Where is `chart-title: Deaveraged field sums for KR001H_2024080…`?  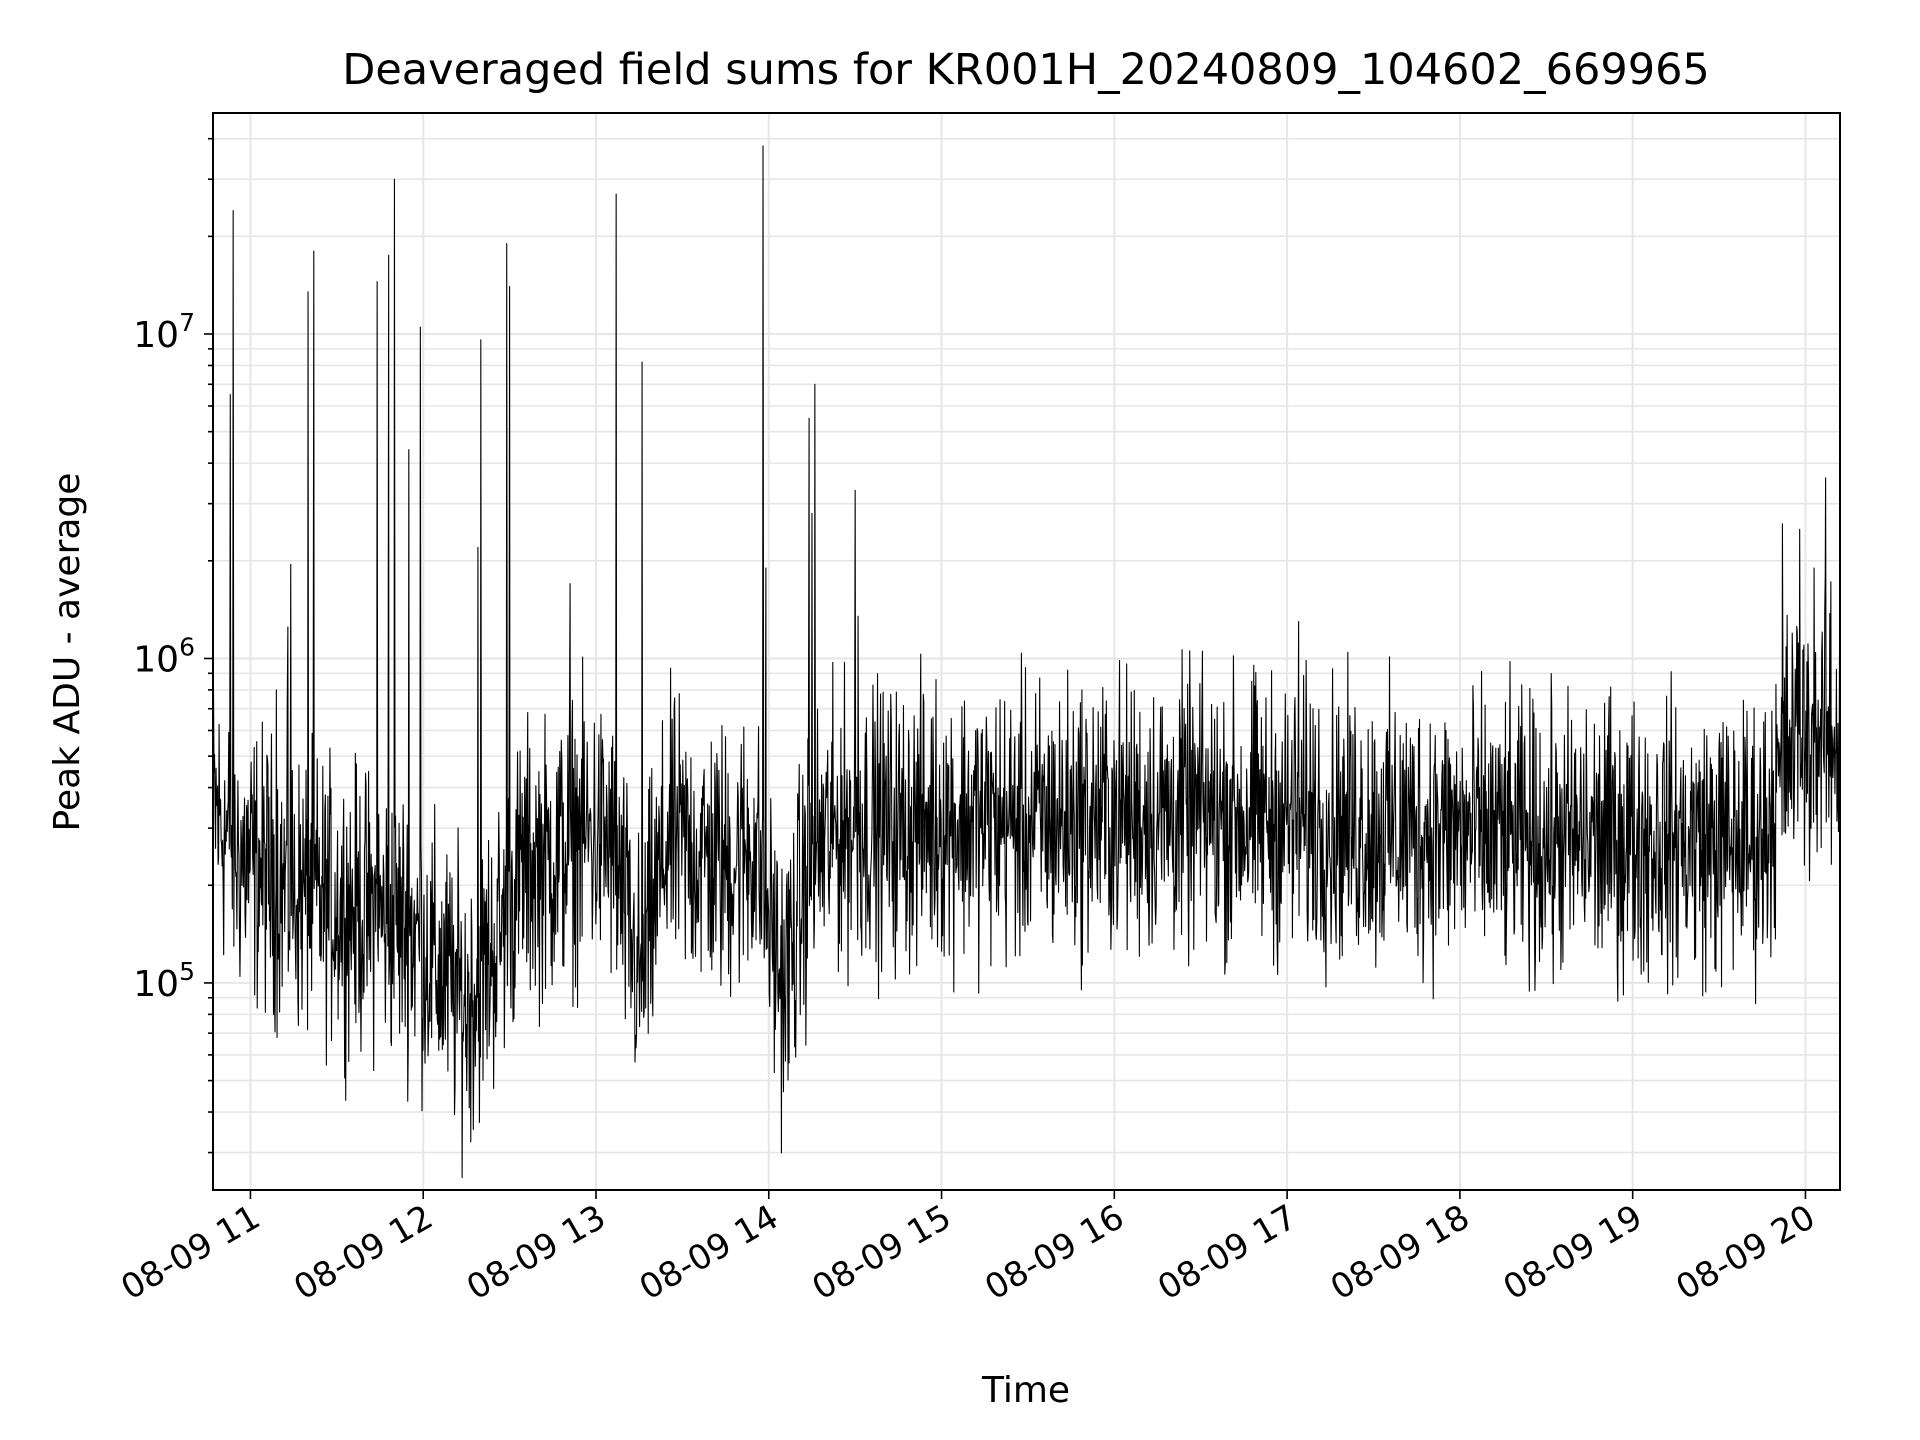
chart-title: Deaveraged field sums for KR001H_2024080… is located at coordinates (1026, 70).